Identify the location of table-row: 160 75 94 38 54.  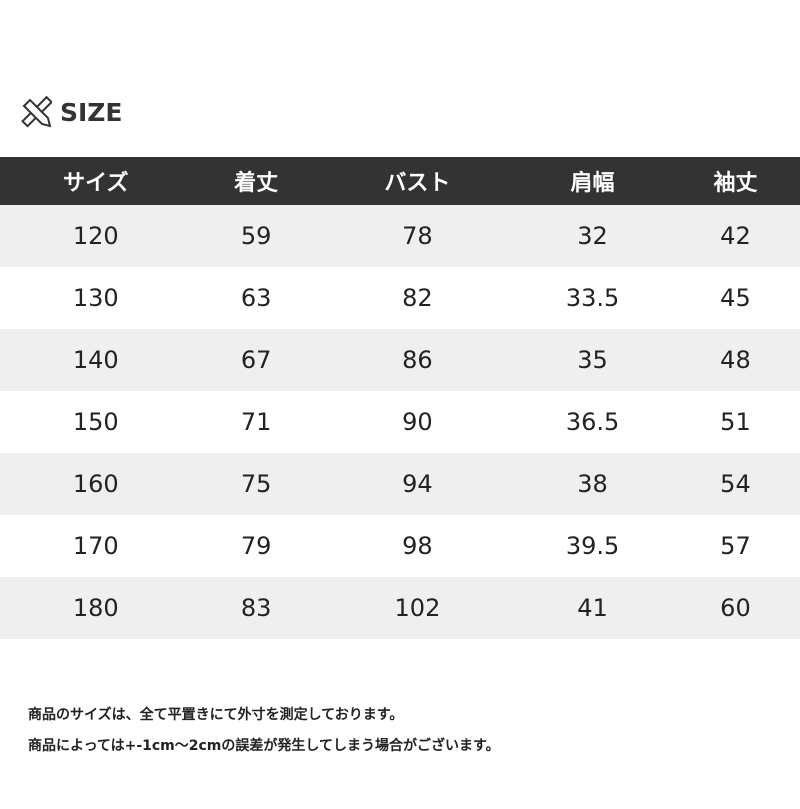
(400, 484).